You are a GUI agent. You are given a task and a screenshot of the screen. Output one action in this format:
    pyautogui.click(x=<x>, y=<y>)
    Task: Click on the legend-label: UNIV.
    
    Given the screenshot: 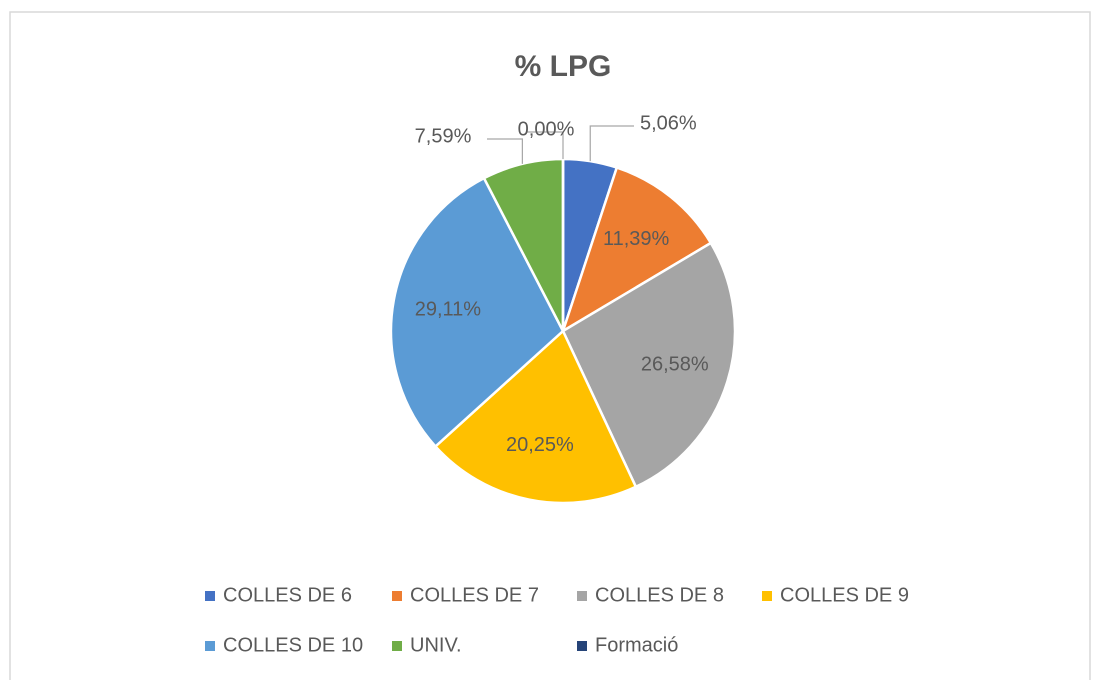 What is the action you would take?
    pyautogui.click(x=436, y=645)
    